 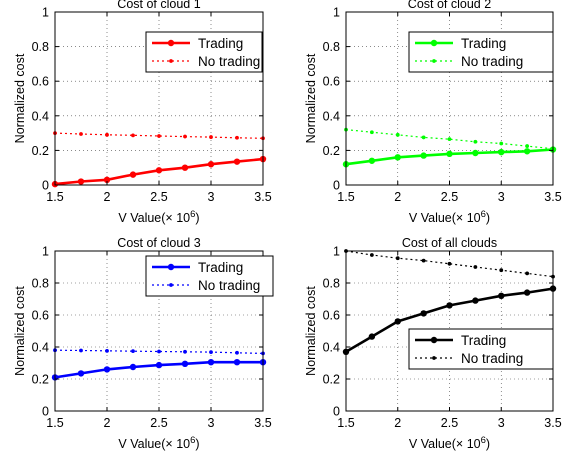 I want to click on chart-title: Cost of cloud 3, so click(x=158, y=243).